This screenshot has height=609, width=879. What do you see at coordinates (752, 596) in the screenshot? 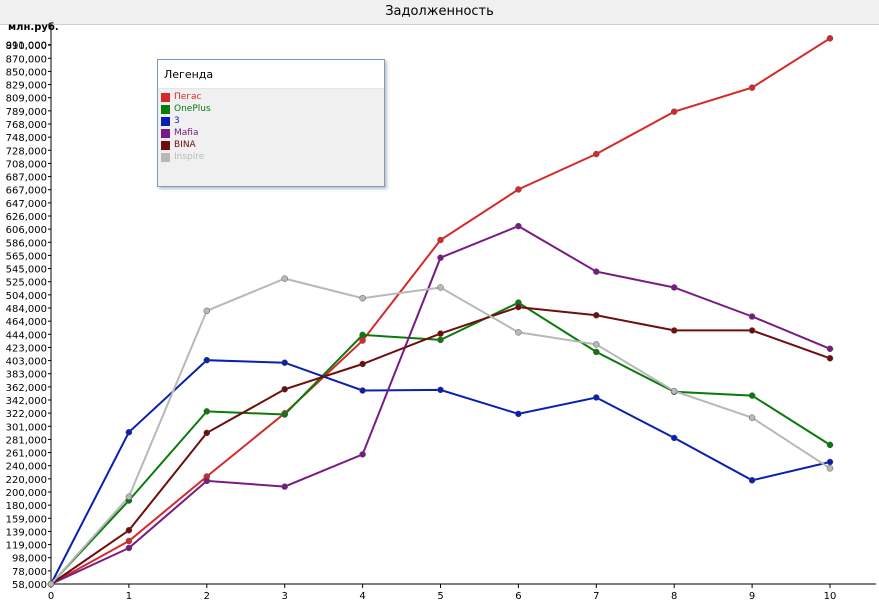
I see `x-tick-label: 9` at bounding box center [752, 596].